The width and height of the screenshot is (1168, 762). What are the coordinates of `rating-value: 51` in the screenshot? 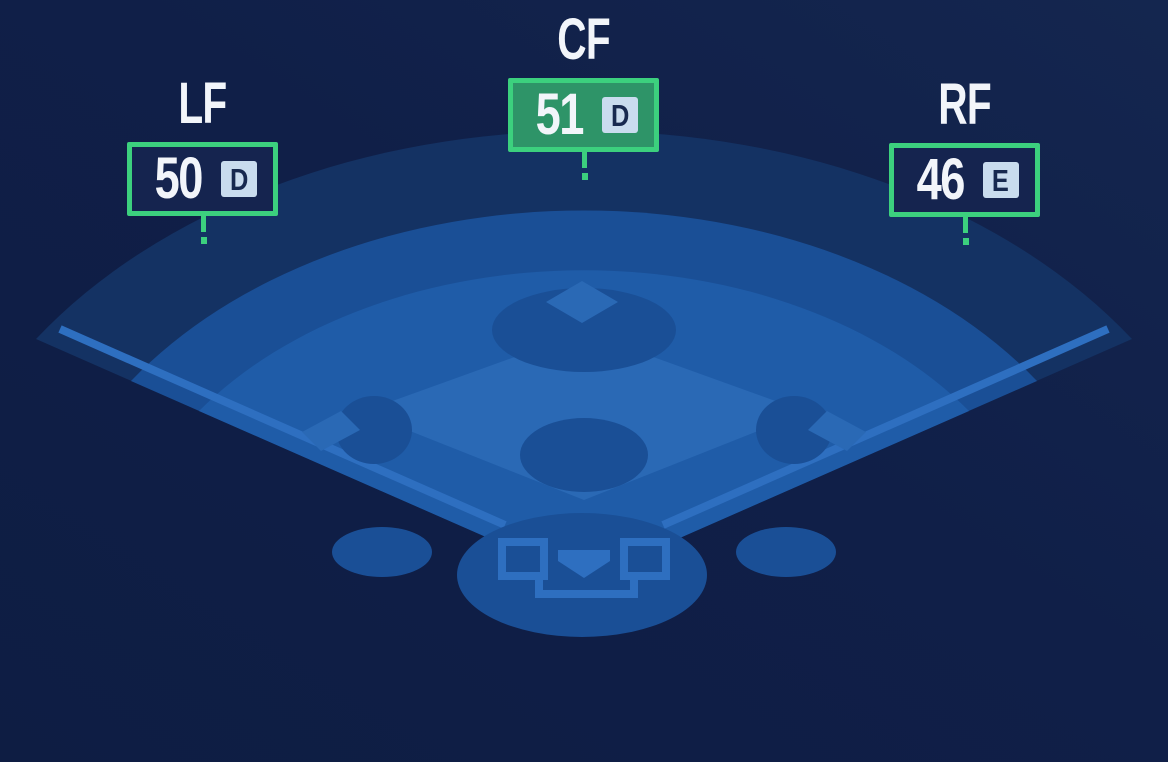 It's located at (560, 114).